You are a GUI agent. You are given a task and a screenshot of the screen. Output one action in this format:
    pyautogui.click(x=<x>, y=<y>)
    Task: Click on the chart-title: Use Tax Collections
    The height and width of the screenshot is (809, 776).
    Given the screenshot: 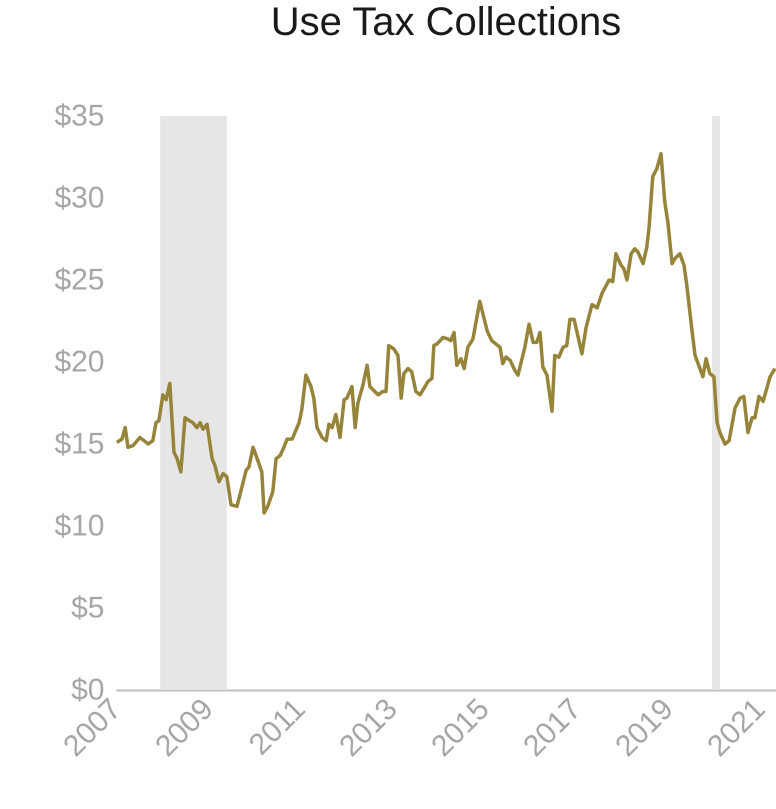 What is the action you would take?
    pyautogui.click(x=446, y=22)
    